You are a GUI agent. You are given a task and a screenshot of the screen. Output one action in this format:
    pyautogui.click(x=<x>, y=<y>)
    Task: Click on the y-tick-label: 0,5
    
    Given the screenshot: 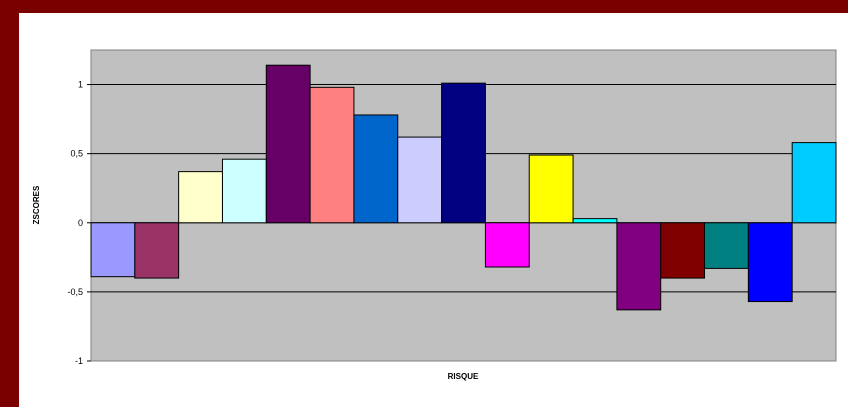 What is the action you would take?
    pyautogui.click(x=76, y=154)
    